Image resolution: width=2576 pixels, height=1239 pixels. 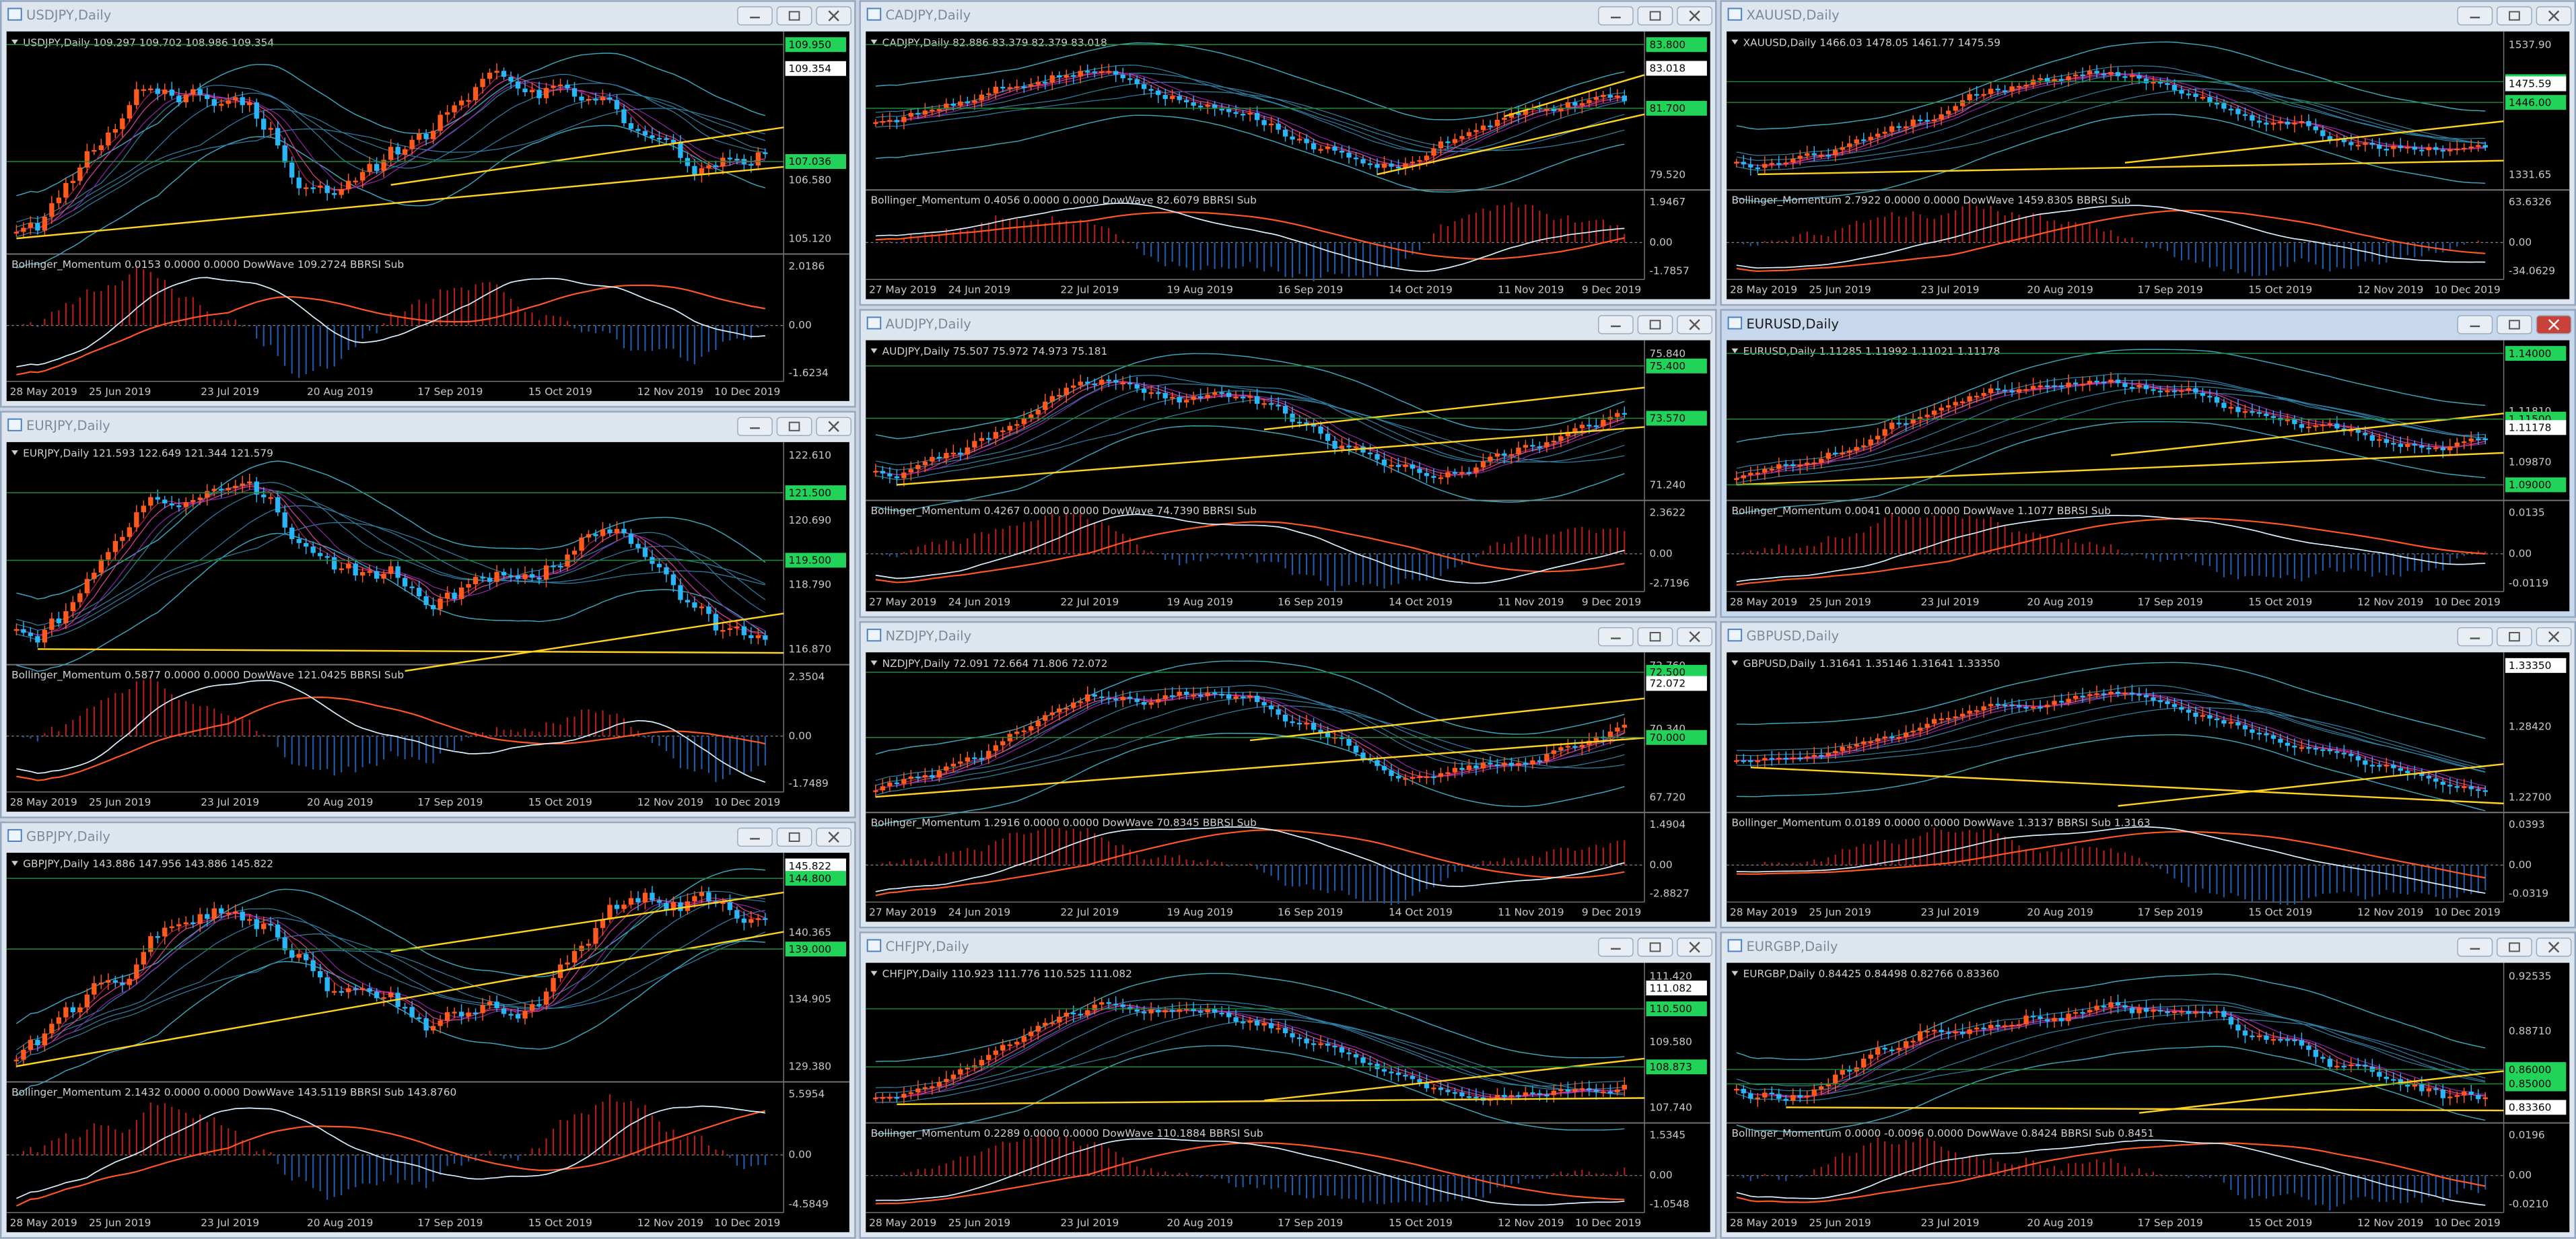 What do you see at coordinates (391, 731) in the screenshot?
I see `bbrsi-line` at bounding box center [391, 731].